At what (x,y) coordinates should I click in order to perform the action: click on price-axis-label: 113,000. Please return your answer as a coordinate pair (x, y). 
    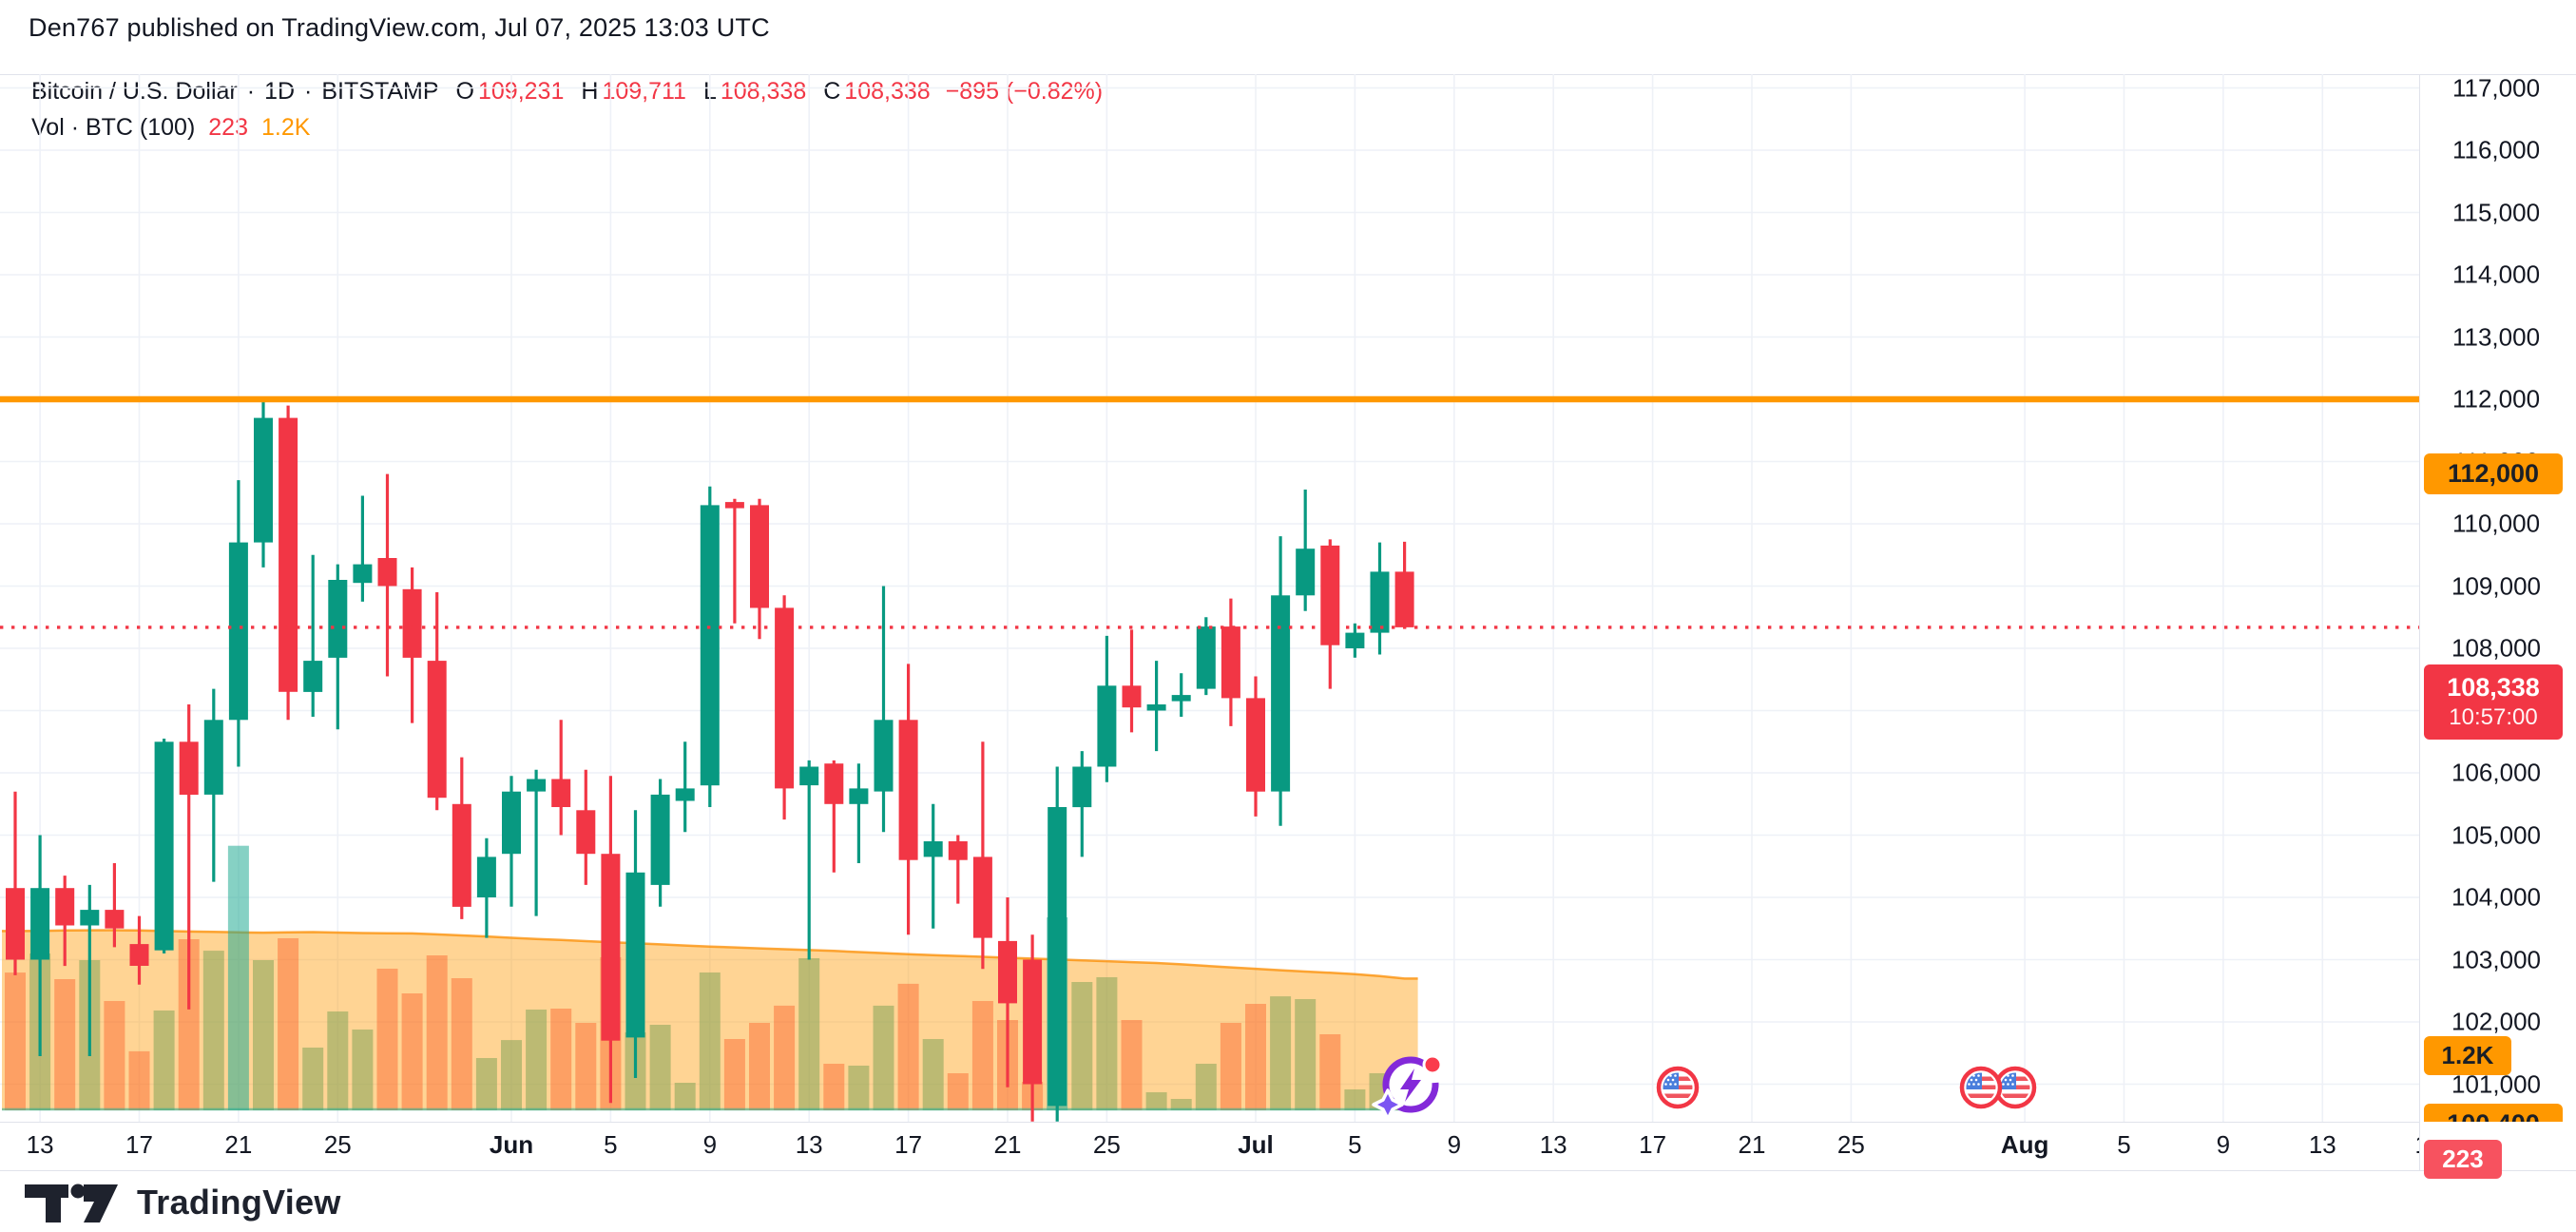
    Looking at the image, I should click on (2496, 336).